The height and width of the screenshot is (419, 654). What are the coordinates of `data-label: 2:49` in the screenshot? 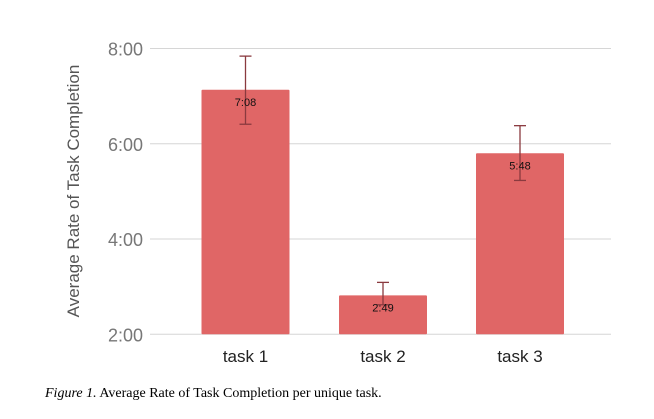 It's located at (382, 308).